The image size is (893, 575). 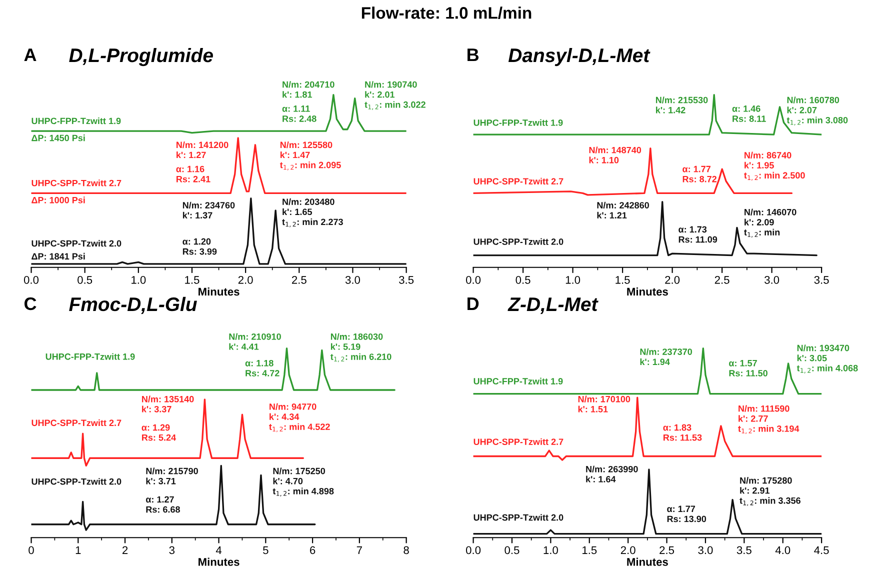 I want to click on annotation: α: 1.46 Rs: 8.11, so click(x=749, y=113).